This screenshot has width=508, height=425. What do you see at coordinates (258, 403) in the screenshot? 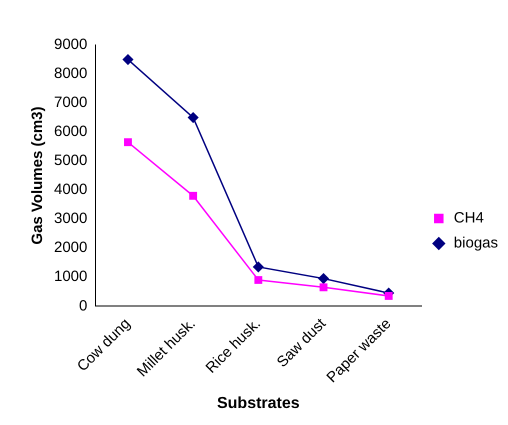
I see `x-axis-title: Substrates` at bounding box center [258, 403].